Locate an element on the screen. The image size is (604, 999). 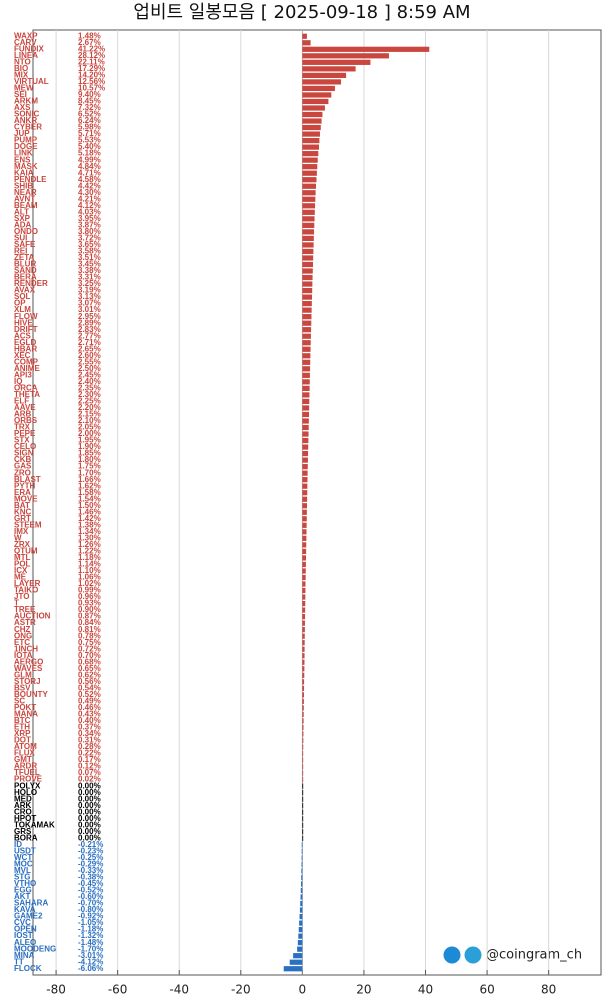
ticker-label: DOT is located at coordinates (22, 740).